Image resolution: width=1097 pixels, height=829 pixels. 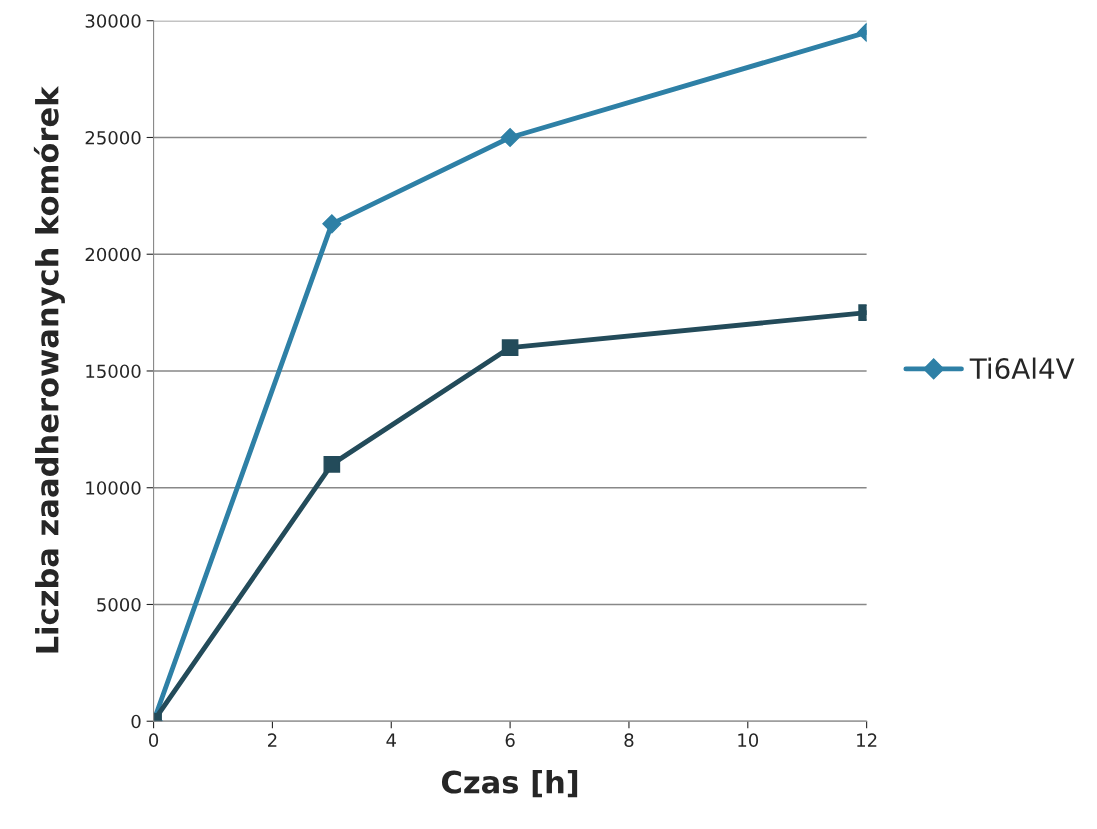 What do you see at coordinates (748, 740) in the screenshot?
I see `x-tick-label: 10` at bounding box center [748, 740].